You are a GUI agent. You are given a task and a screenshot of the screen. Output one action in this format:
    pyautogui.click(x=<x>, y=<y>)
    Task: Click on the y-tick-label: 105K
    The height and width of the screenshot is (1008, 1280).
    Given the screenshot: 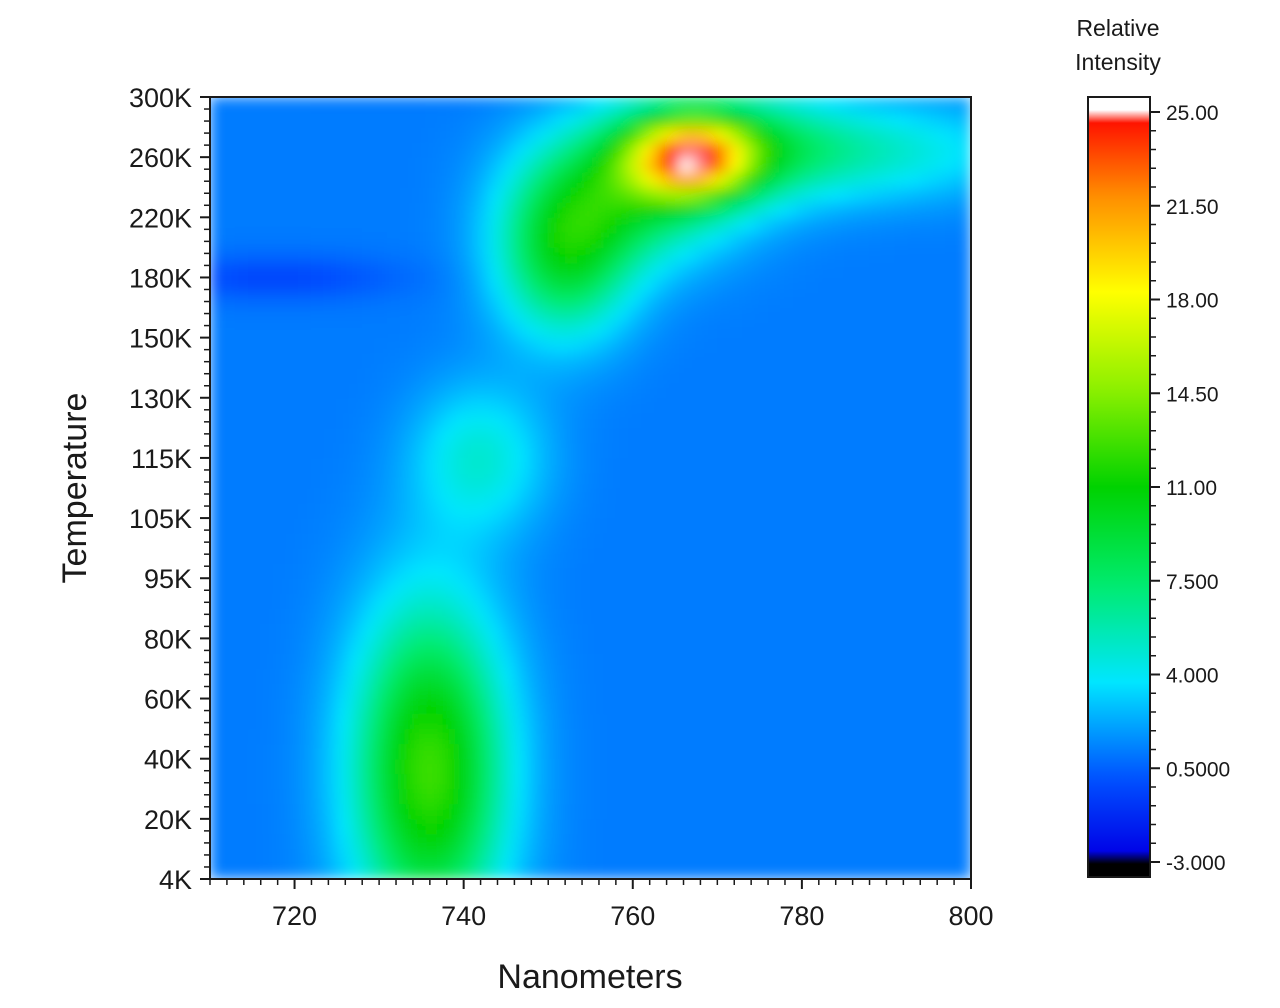 What is the action you would take?
    pyautogui.click(x=160, y=519)
    